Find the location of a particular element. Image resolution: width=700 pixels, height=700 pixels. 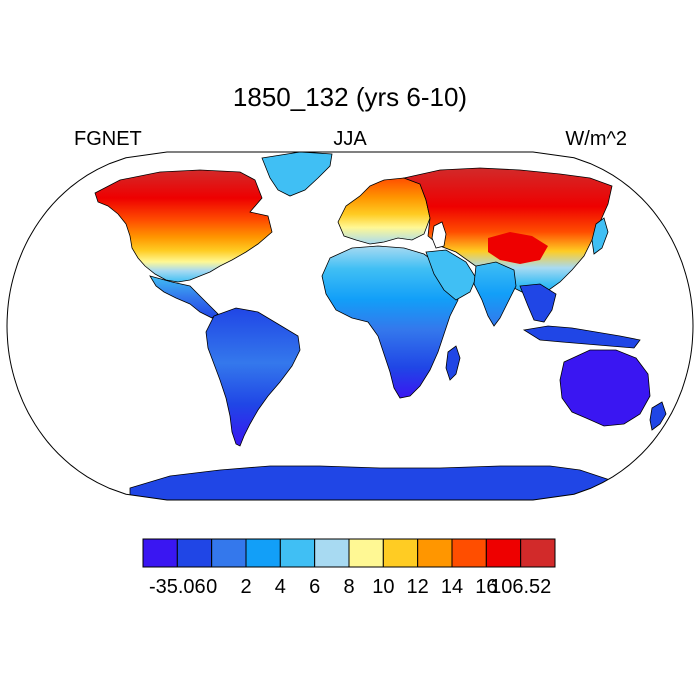

caspian-sea is located at coordinates (439, 235).